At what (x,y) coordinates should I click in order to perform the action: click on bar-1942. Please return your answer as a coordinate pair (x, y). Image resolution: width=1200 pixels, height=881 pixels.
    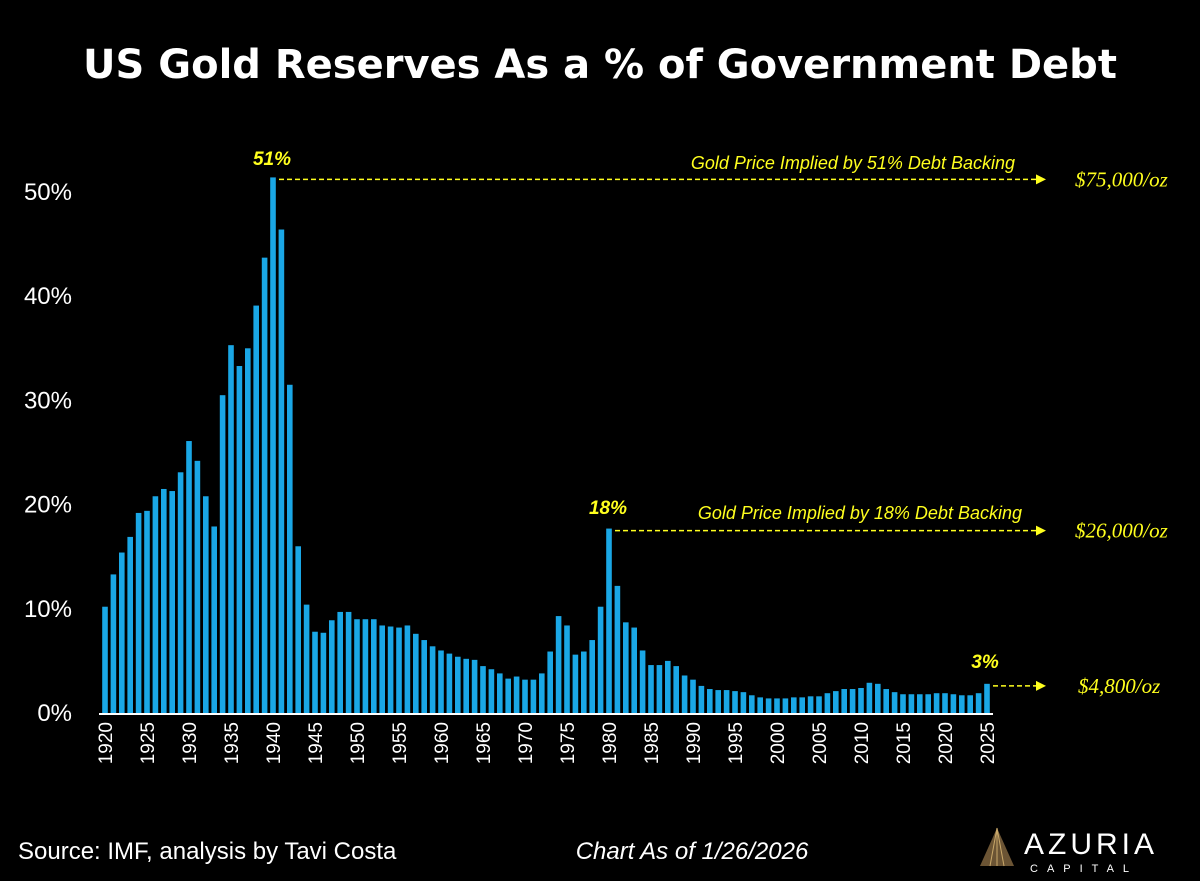
    Looking at the image, I should click on (290, 548).